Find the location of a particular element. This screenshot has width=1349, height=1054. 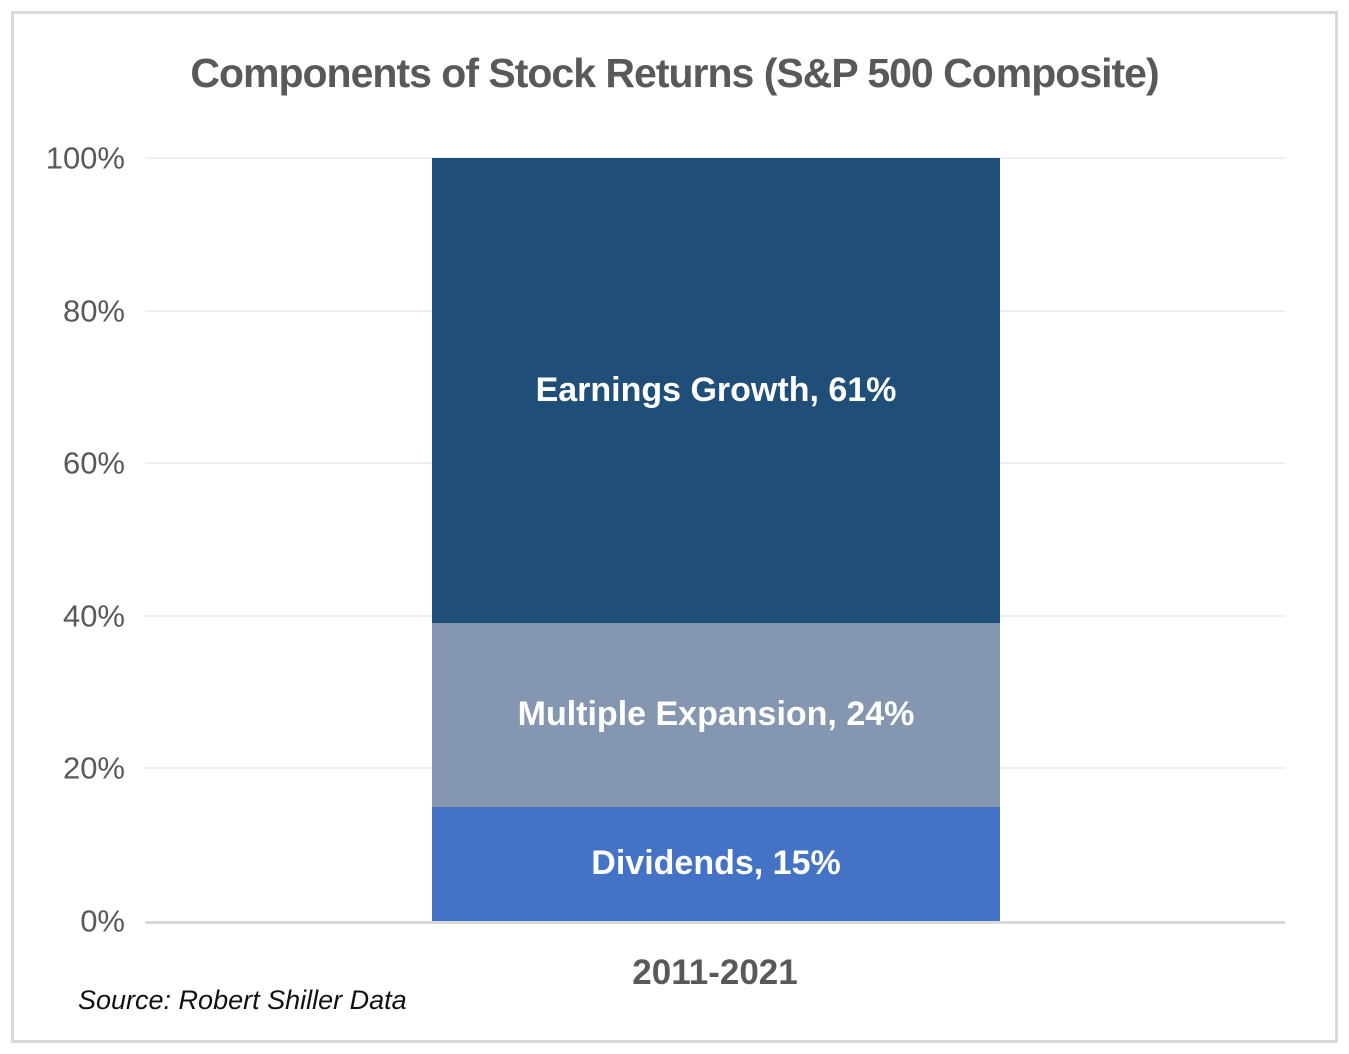

bar-segment-label: Multiple Expansion, 24% is located at coordinates (716, 714).